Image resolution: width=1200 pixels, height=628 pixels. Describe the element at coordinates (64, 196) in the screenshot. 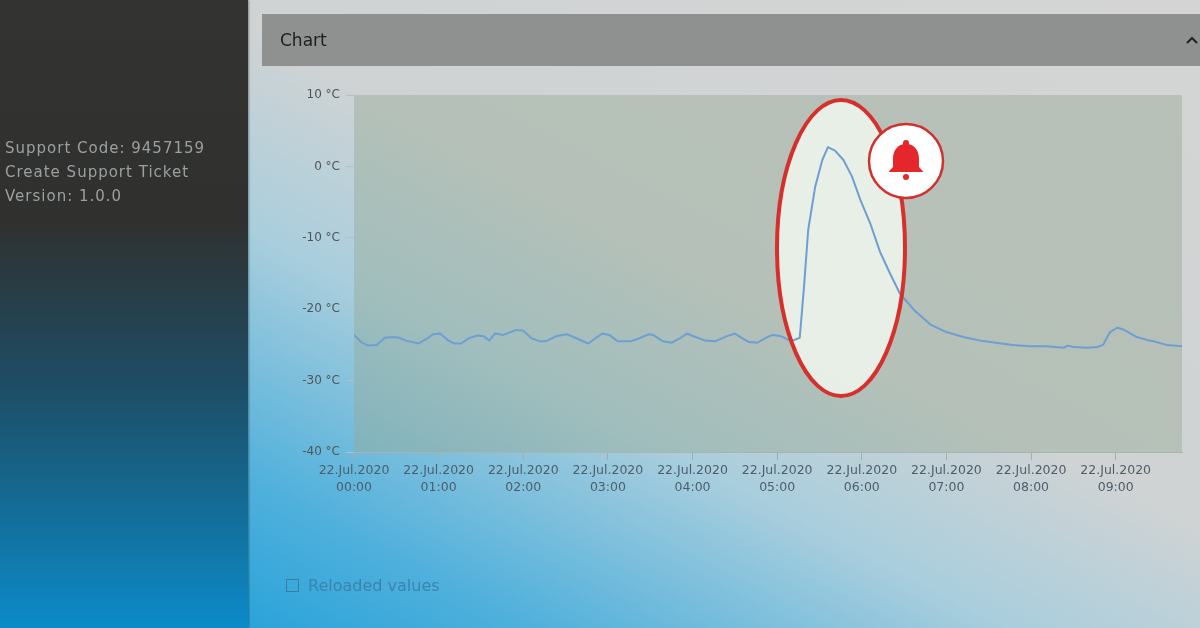

I see `text: Version: 1.0.0` at that location.